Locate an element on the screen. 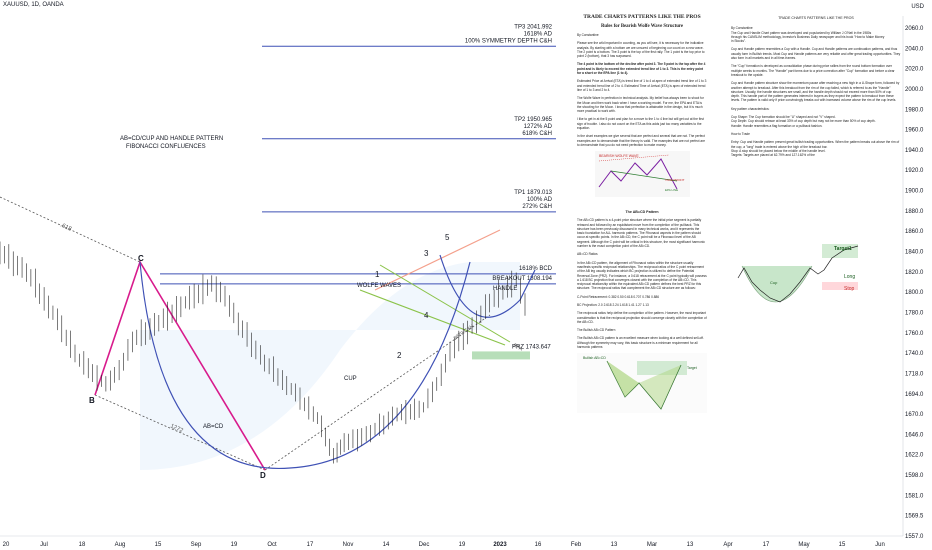  y-tick-label: 1800.0 is located at coordinates (914, 293).